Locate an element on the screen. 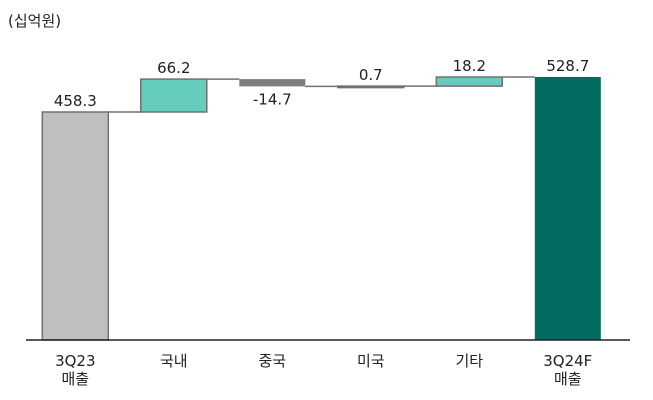  x-tick-label-1-0: 국내 is located at coordinates (174, 361).